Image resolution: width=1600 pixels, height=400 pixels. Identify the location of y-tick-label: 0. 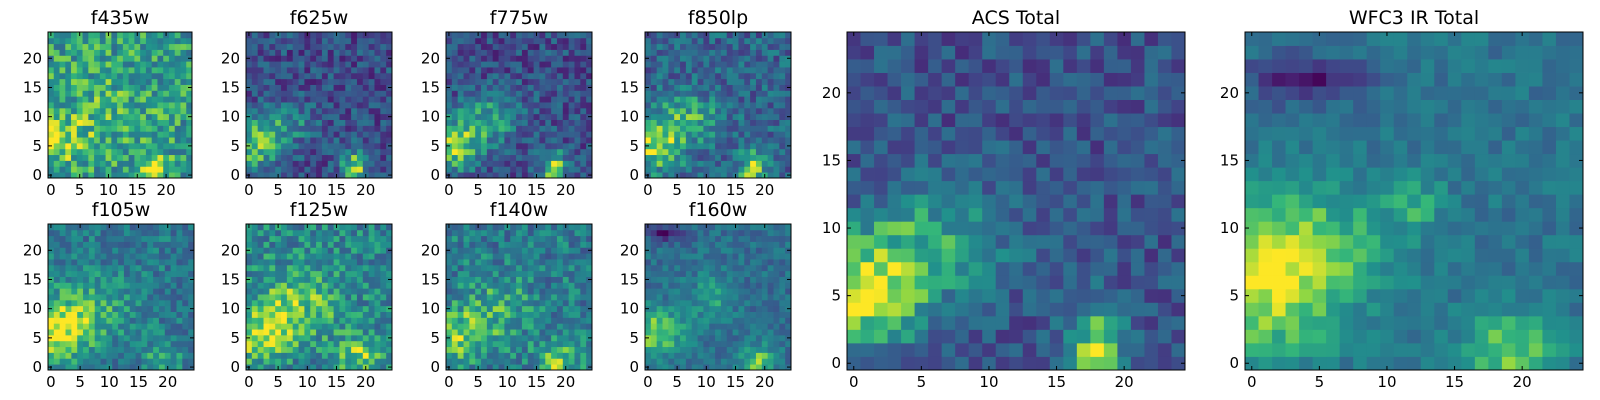
(435, 175).